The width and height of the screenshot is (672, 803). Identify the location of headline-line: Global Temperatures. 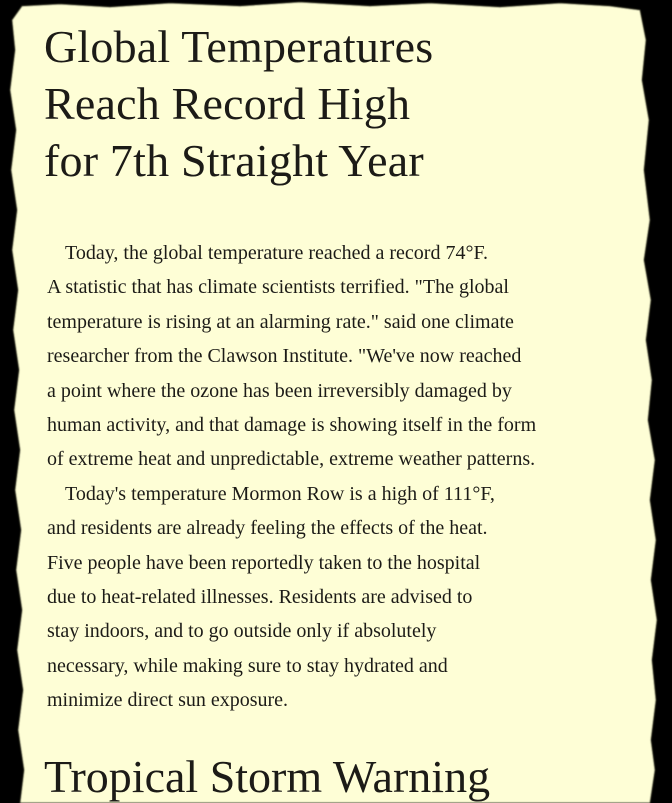
(239, 46).